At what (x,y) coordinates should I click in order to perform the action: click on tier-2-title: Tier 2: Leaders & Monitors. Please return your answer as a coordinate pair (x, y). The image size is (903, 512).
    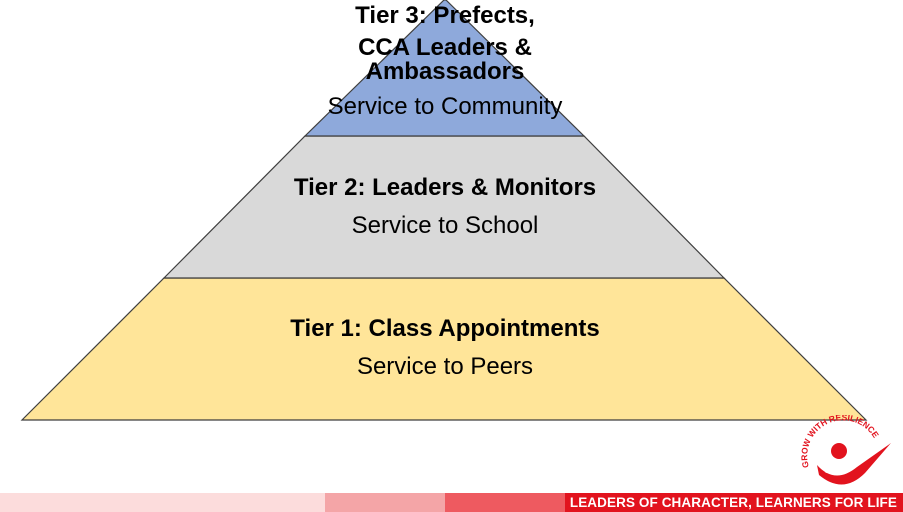
    Looking at the image, I should click on (445, 187).